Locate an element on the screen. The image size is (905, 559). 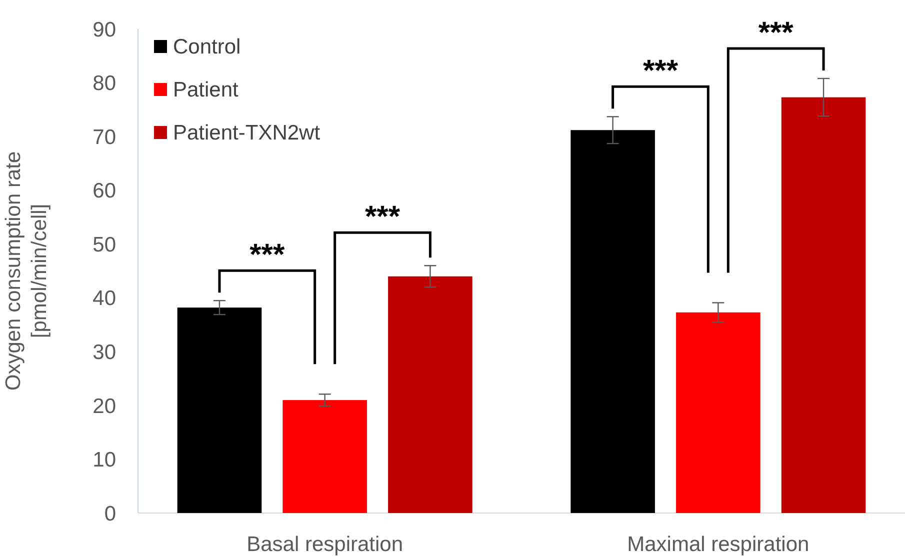
y-tick-label: 50 is located at coordinates (104, 244).